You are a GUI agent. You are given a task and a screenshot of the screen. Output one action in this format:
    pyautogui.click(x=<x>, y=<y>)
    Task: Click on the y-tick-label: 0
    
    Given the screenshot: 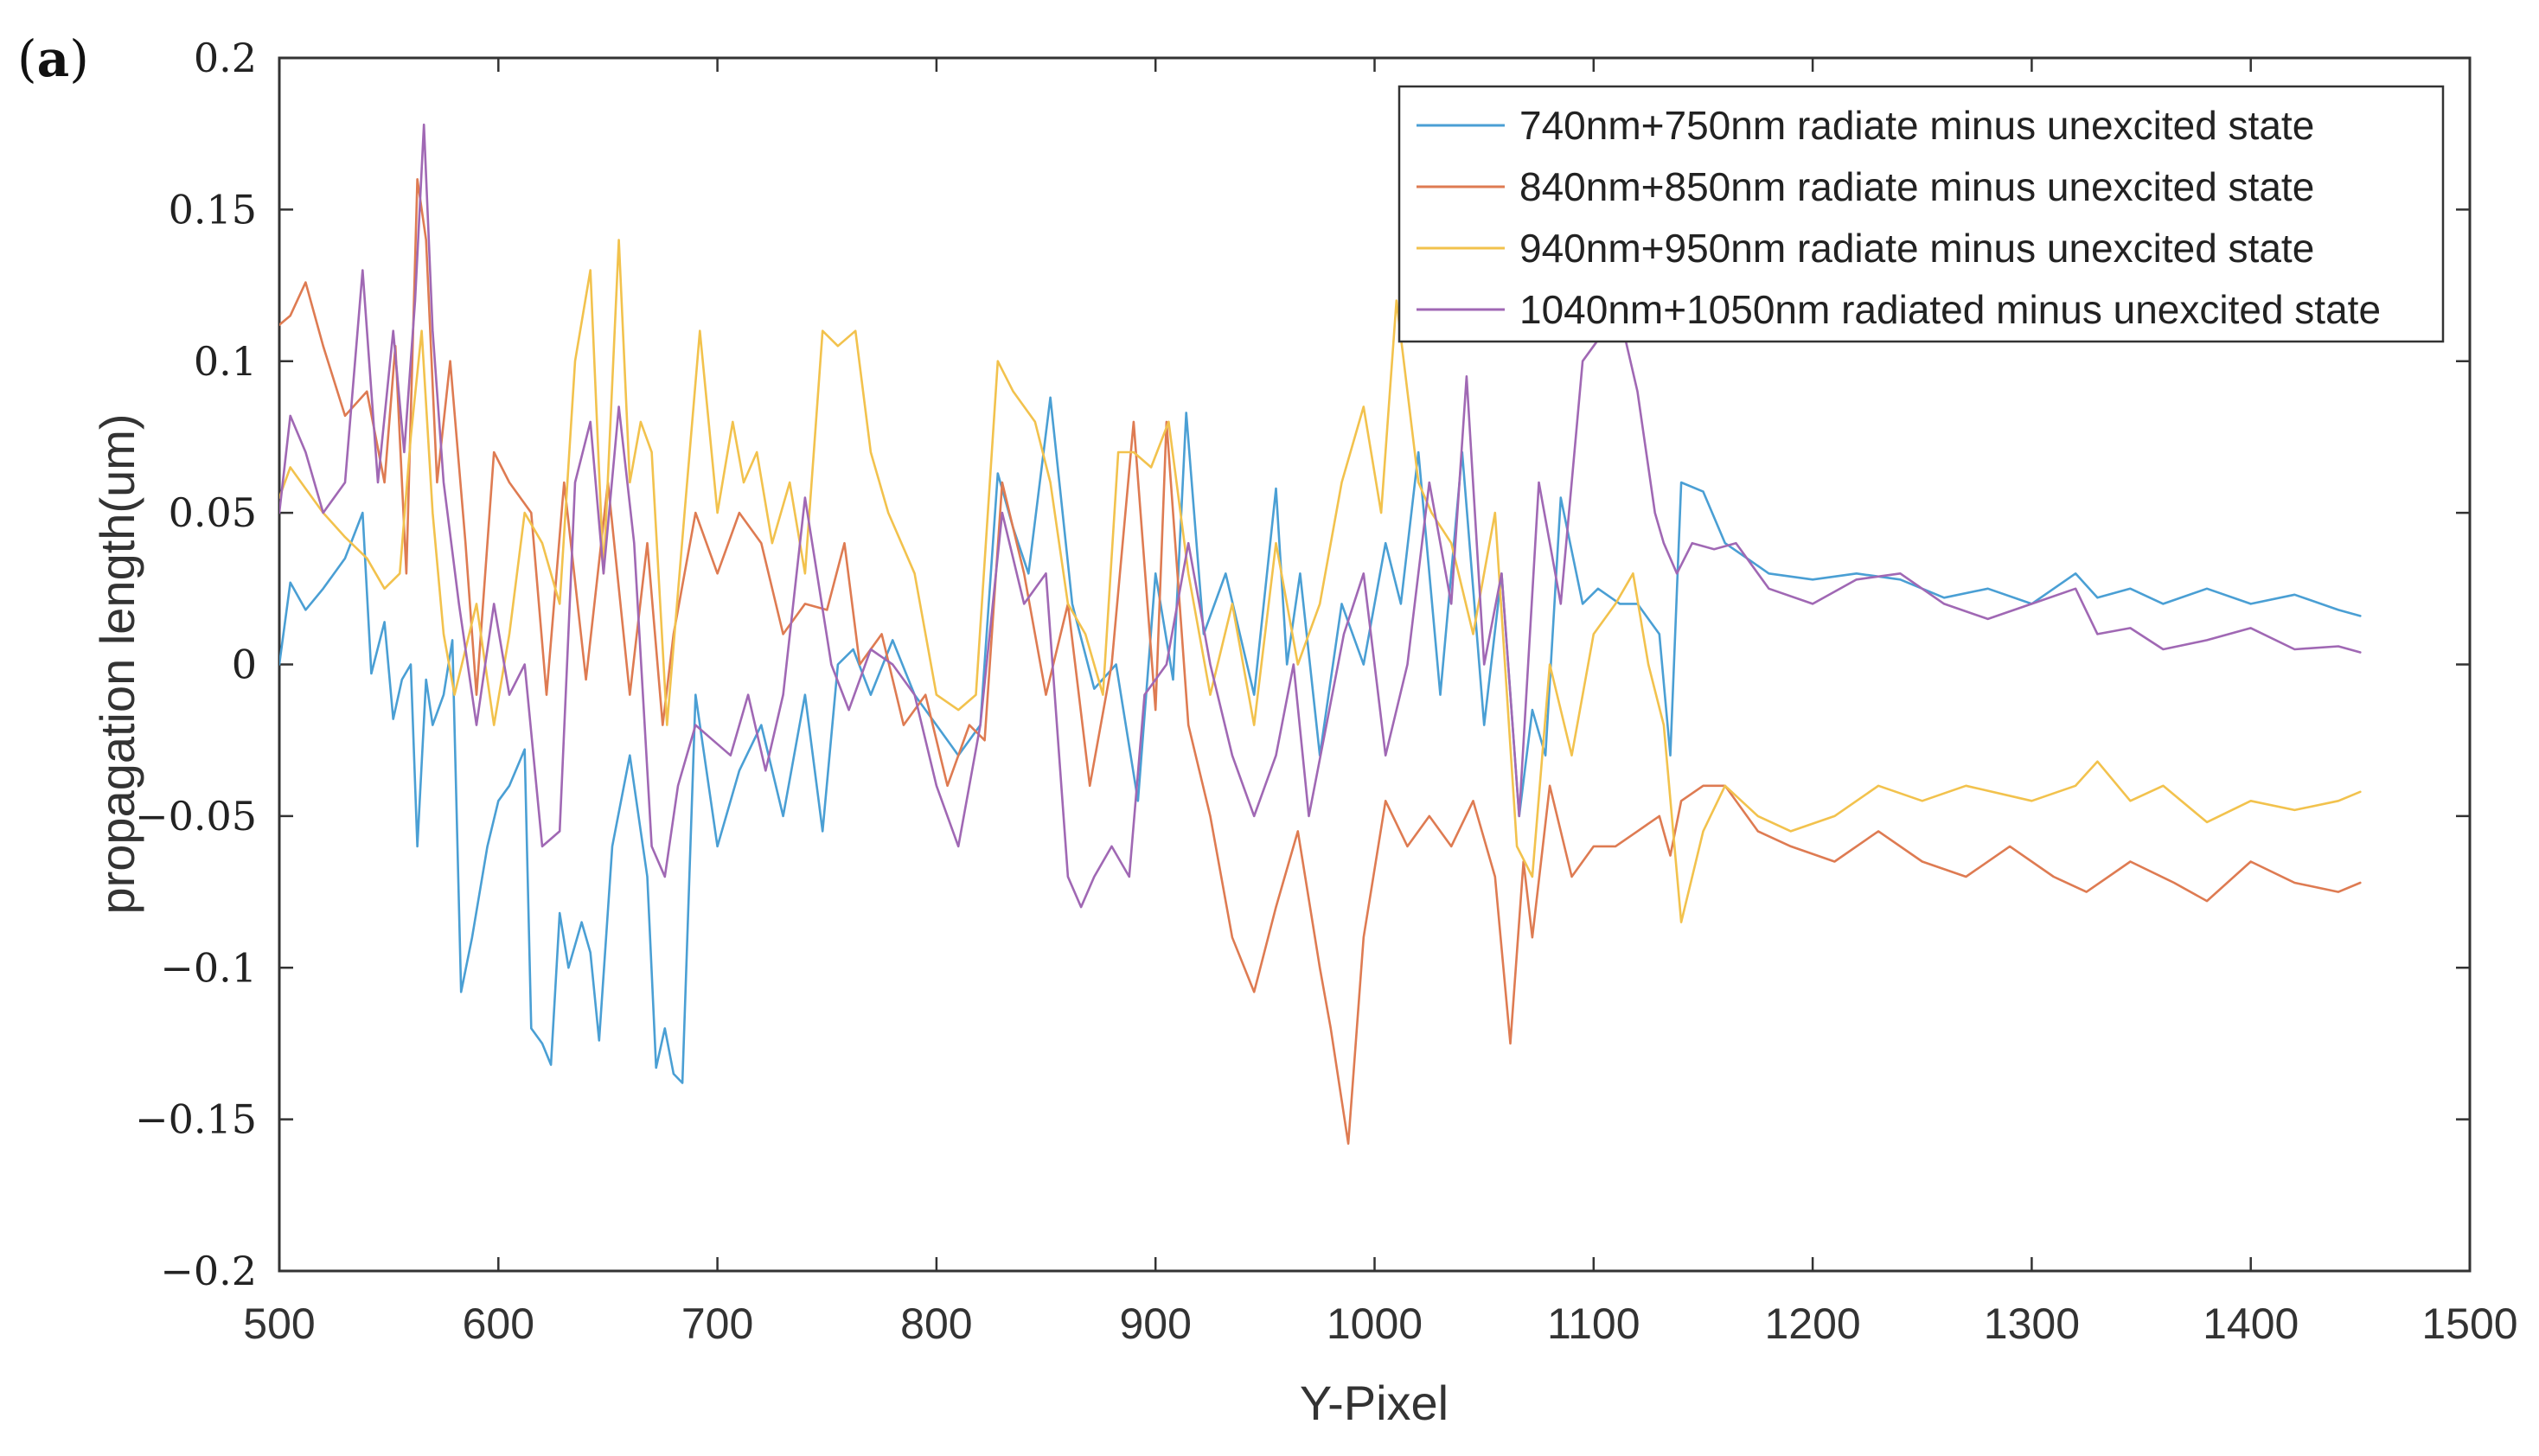 What is the action you would take?
    pyautogui.click(x=244, y=665)
    